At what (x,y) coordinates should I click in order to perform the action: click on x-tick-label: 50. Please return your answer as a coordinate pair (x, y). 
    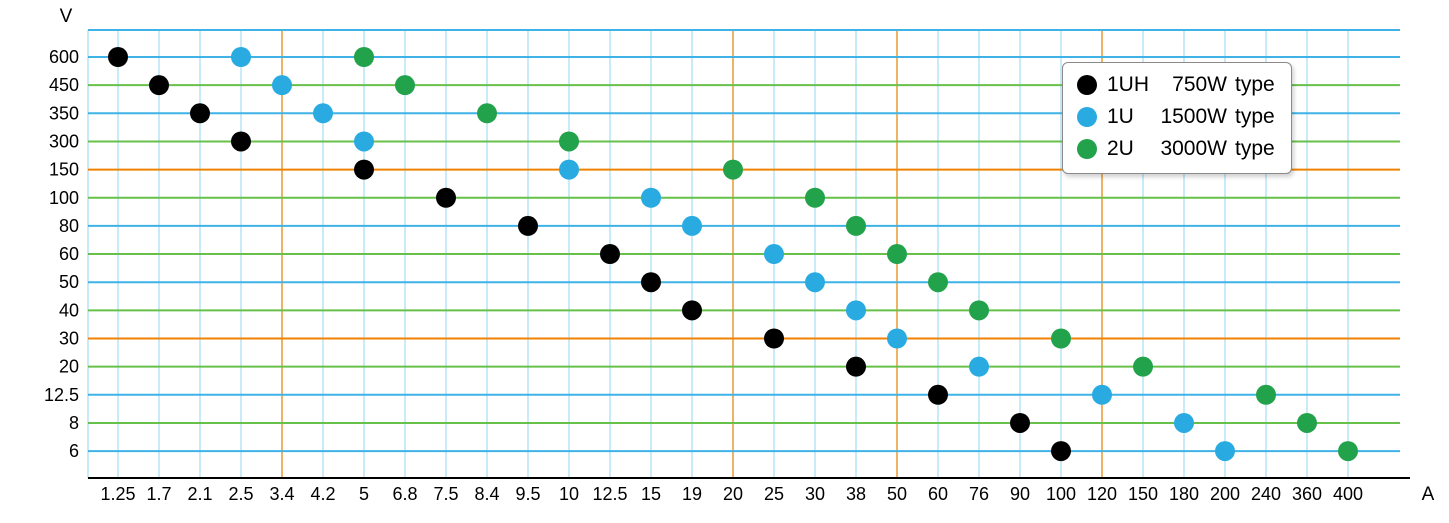
    Looking at the image, I should click on (897, 494).